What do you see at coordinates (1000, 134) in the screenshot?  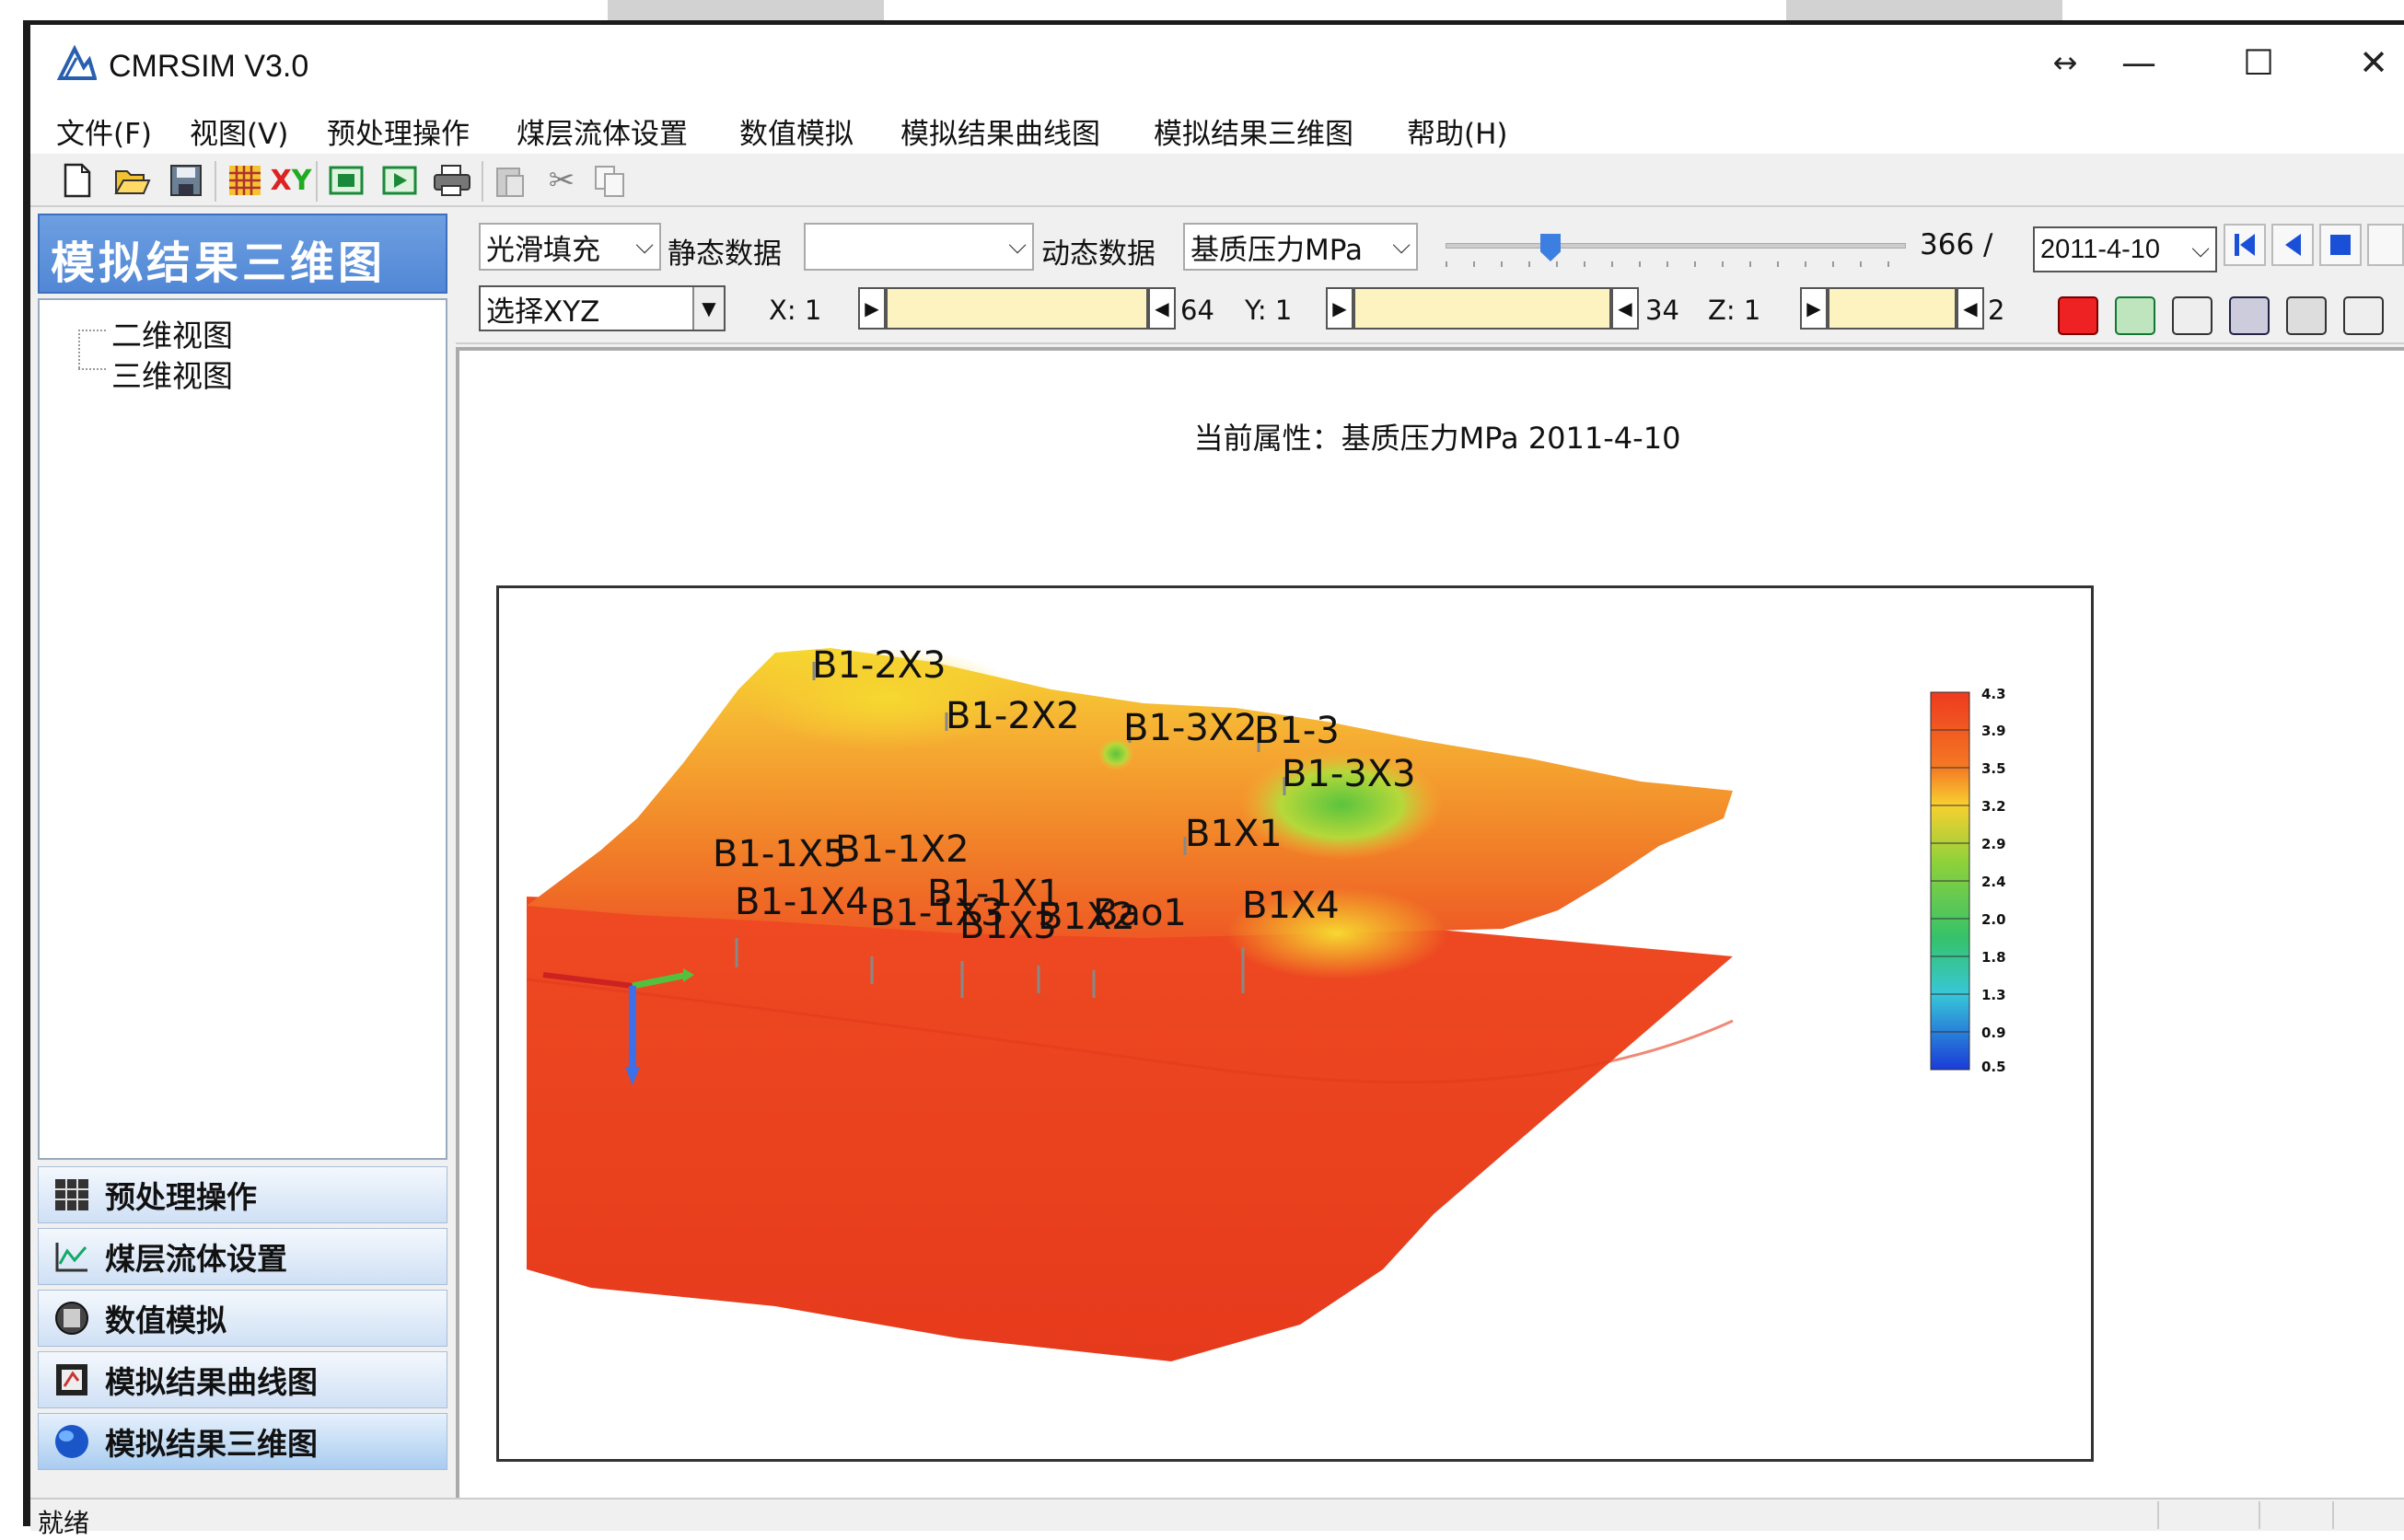 I see `menu-result-curves: 模拟结果曲线图` at bounding box center [1000, 134].